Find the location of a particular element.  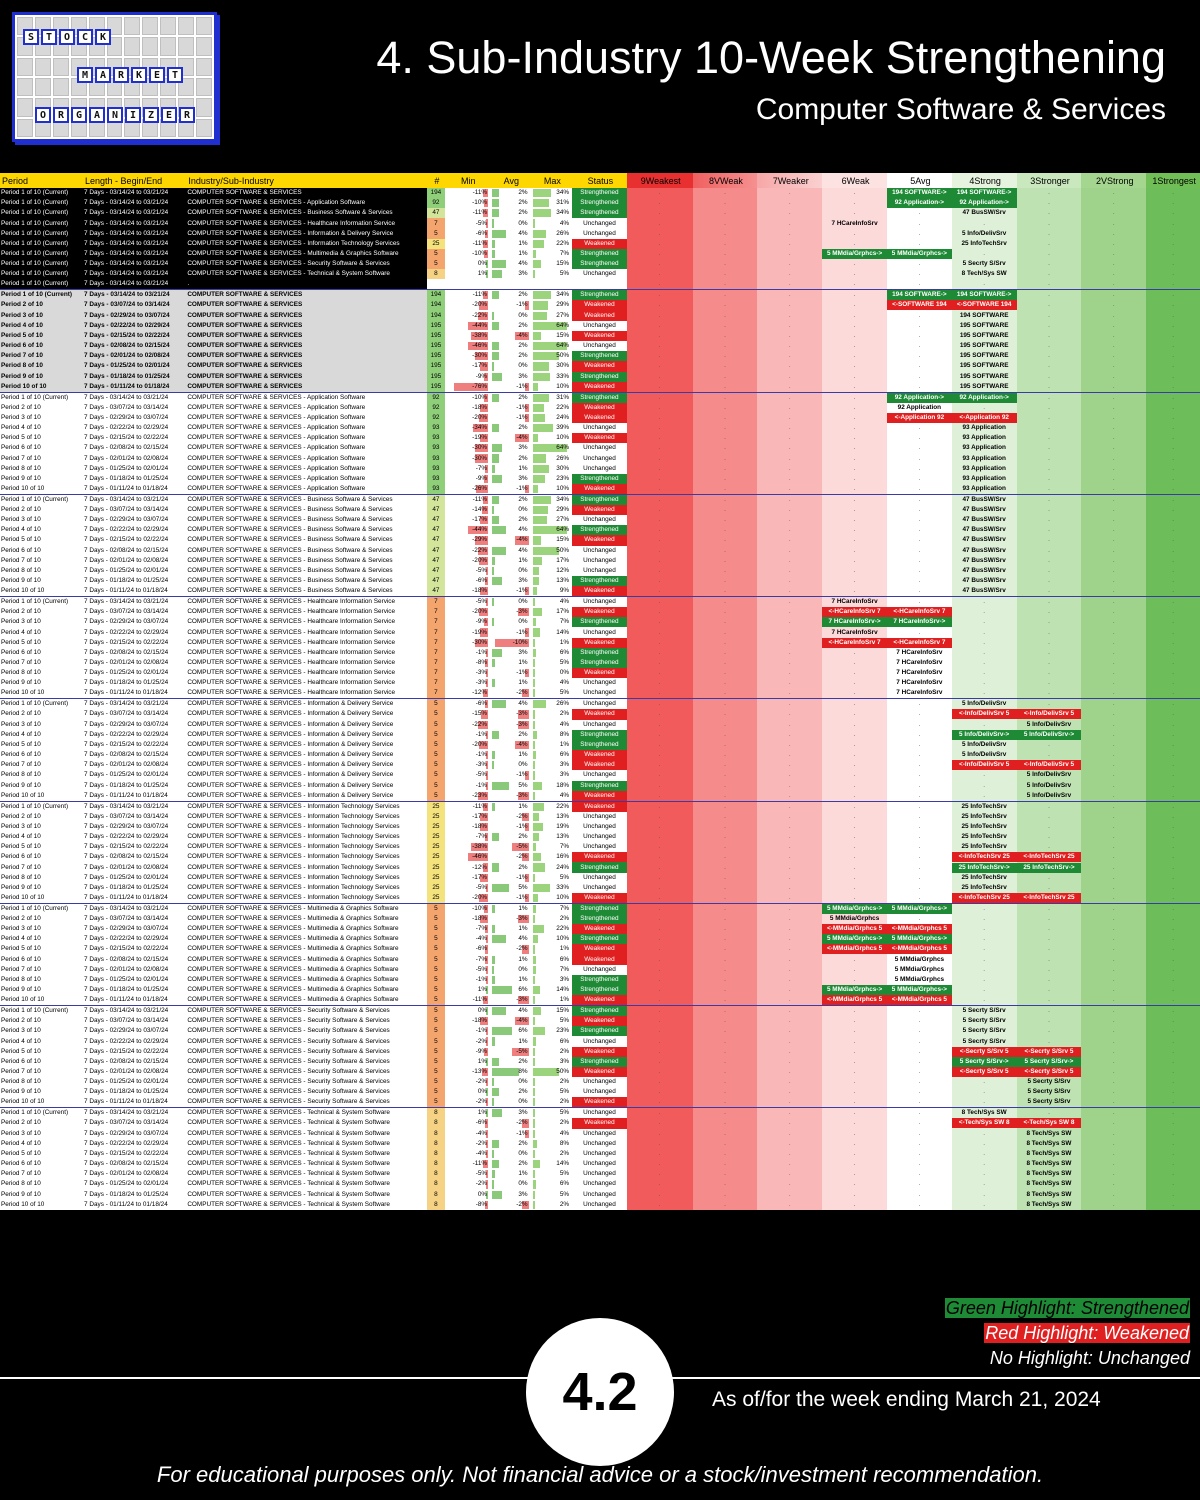

min-cell: -9% is located at coordinates (482, 1051).